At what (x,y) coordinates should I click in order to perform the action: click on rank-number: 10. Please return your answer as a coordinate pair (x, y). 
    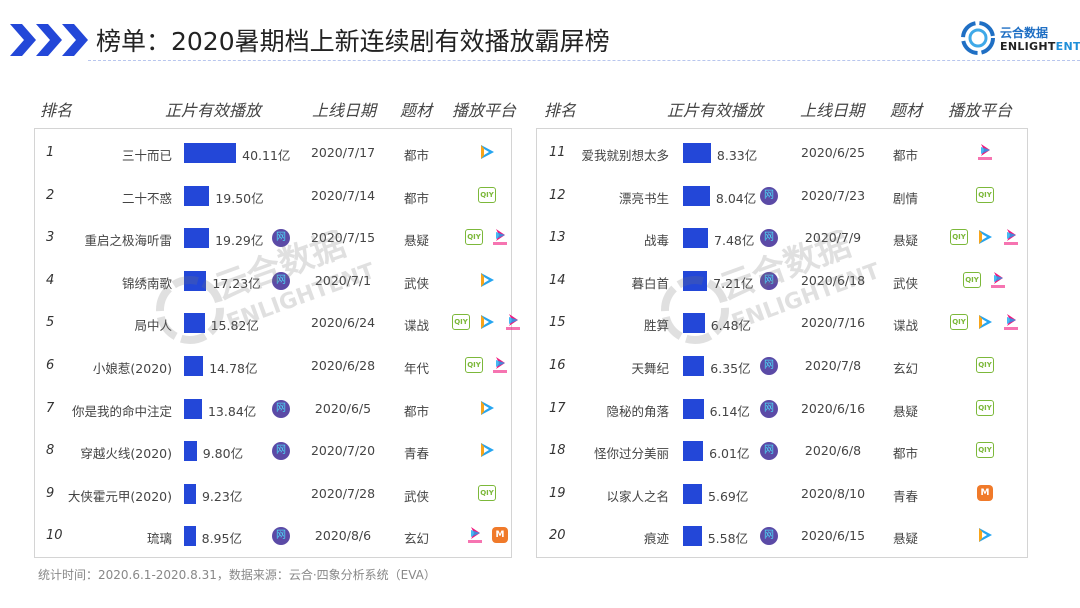
    Looking at the image, I should click on (54, 536).